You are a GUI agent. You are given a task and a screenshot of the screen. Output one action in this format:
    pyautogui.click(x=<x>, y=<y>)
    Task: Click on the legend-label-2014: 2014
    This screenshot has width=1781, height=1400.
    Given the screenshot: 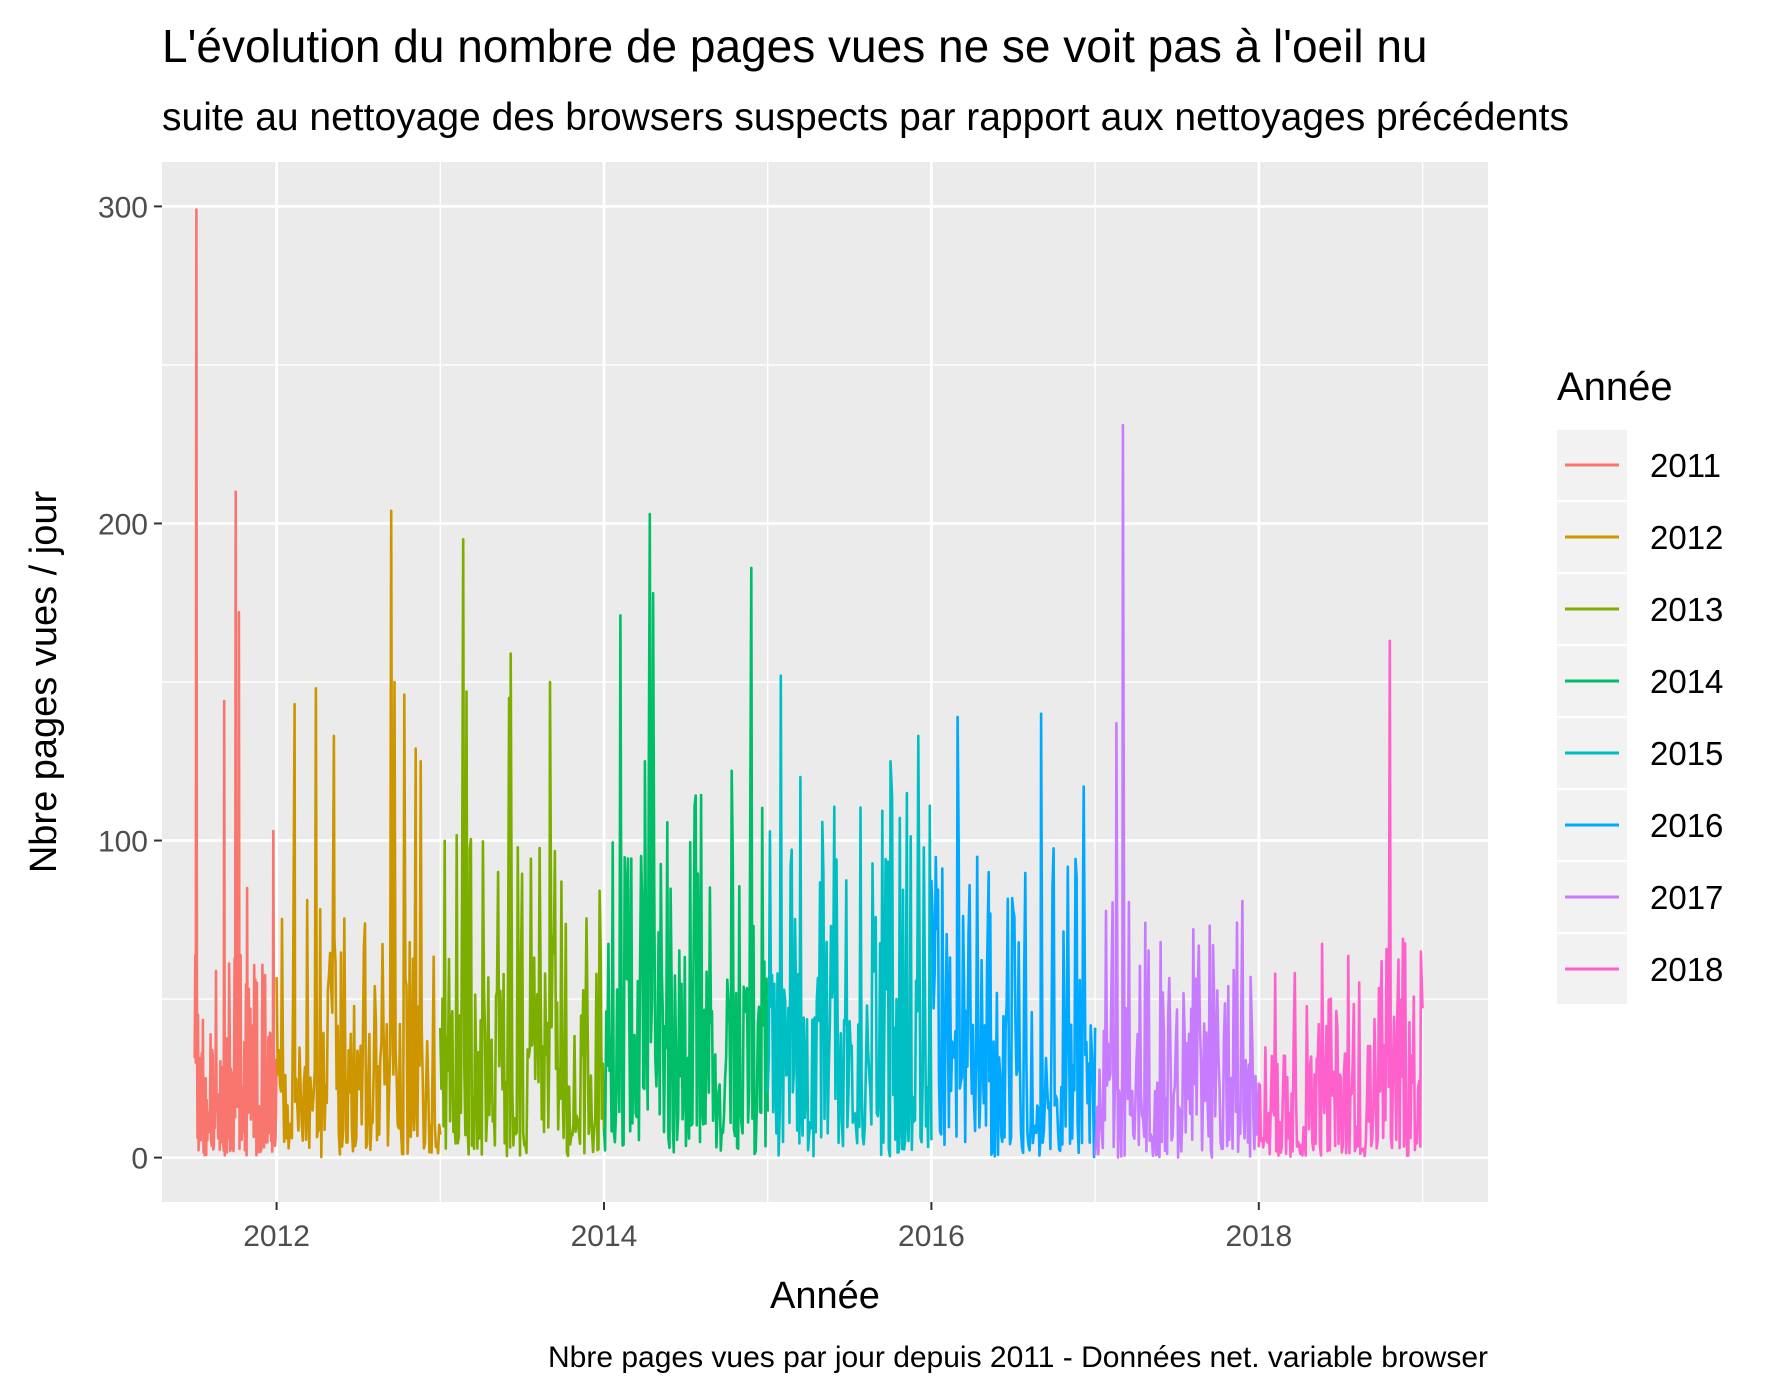 What is the action you would take?
    pyautogui.click(x=1686, y=681)
    